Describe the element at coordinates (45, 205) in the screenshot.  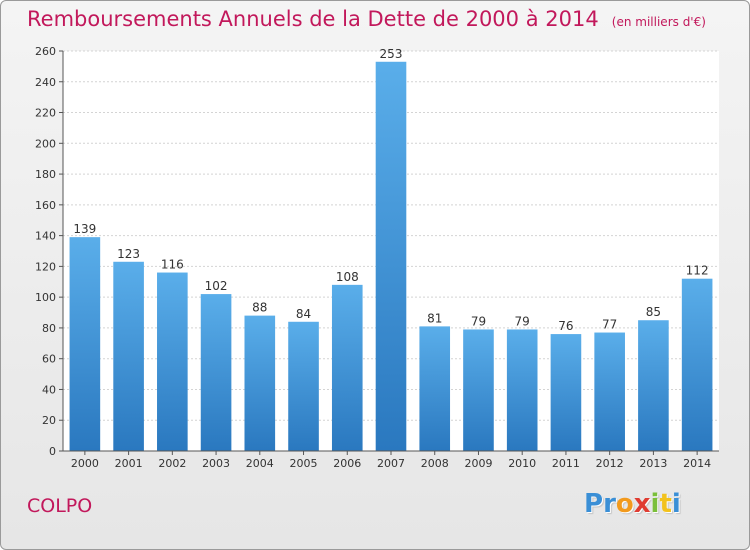
I see `y-tick-label: 160` at that location.